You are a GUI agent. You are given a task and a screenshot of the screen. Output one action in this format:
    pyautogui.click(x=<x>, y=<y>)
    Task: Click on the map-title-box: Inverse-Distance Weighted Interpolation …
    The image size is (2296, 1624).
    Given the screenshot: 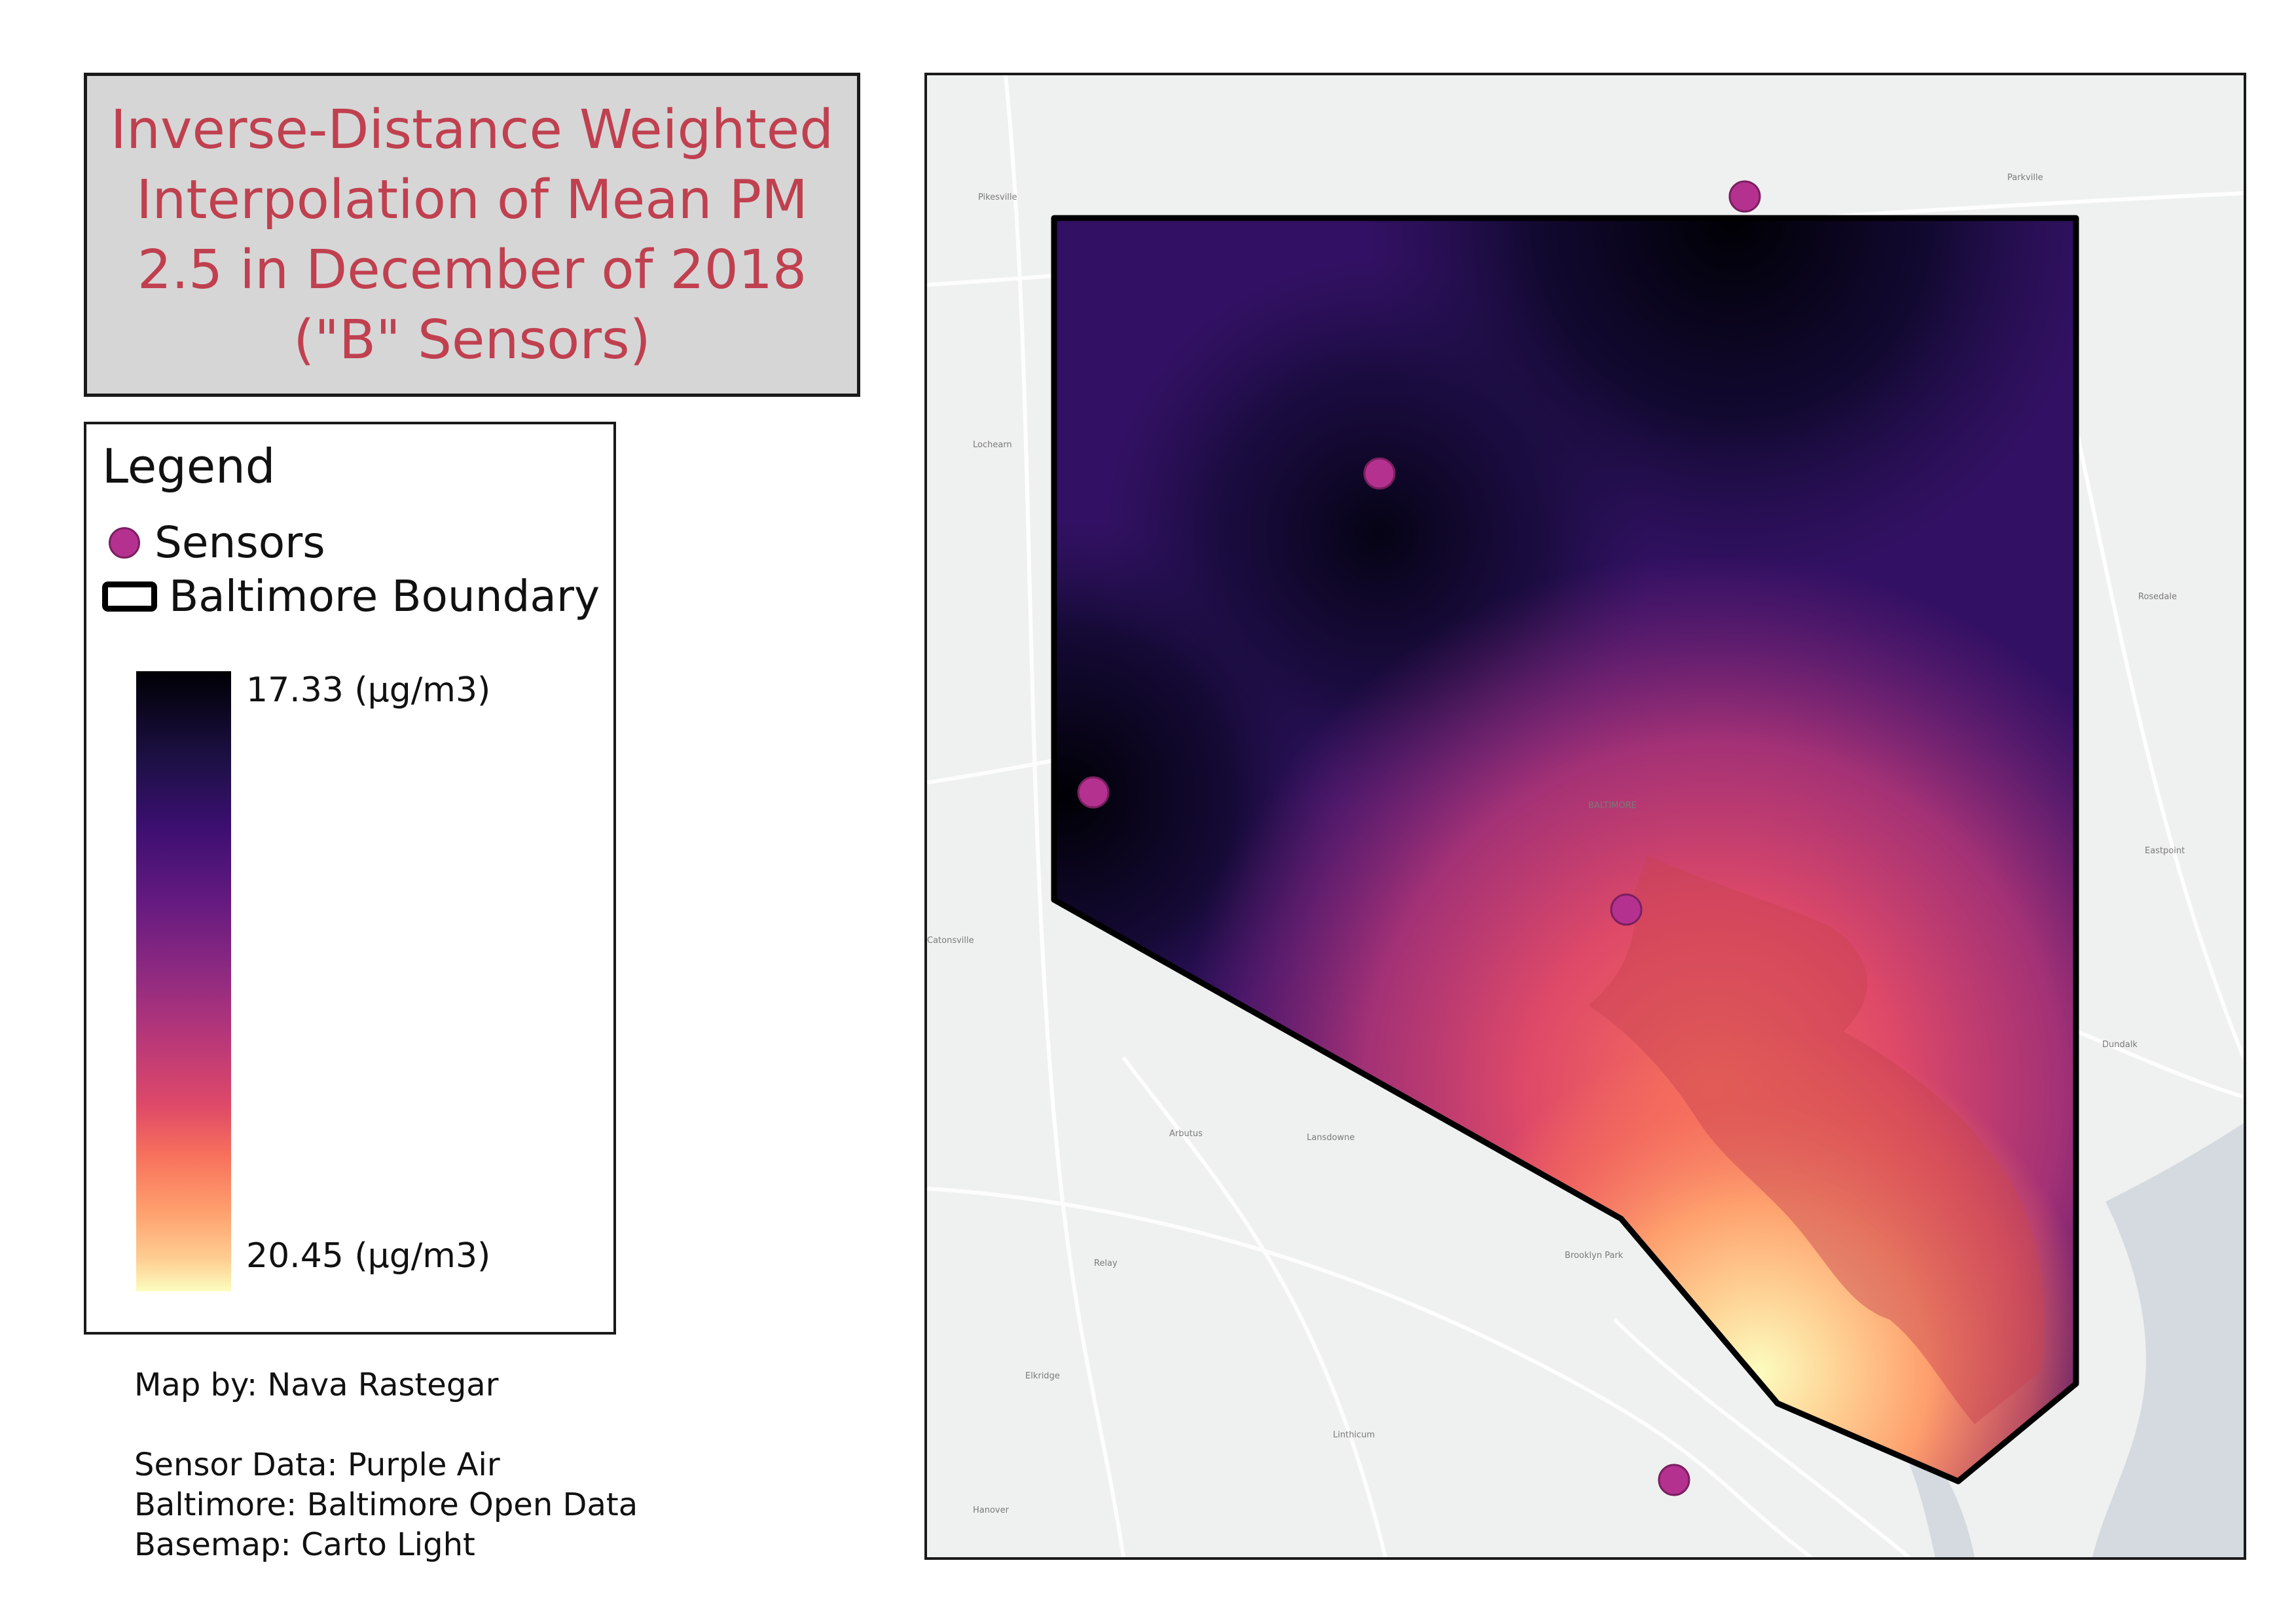 What is the action you would take?
    pyautogui.click(x=472, y=235)
    